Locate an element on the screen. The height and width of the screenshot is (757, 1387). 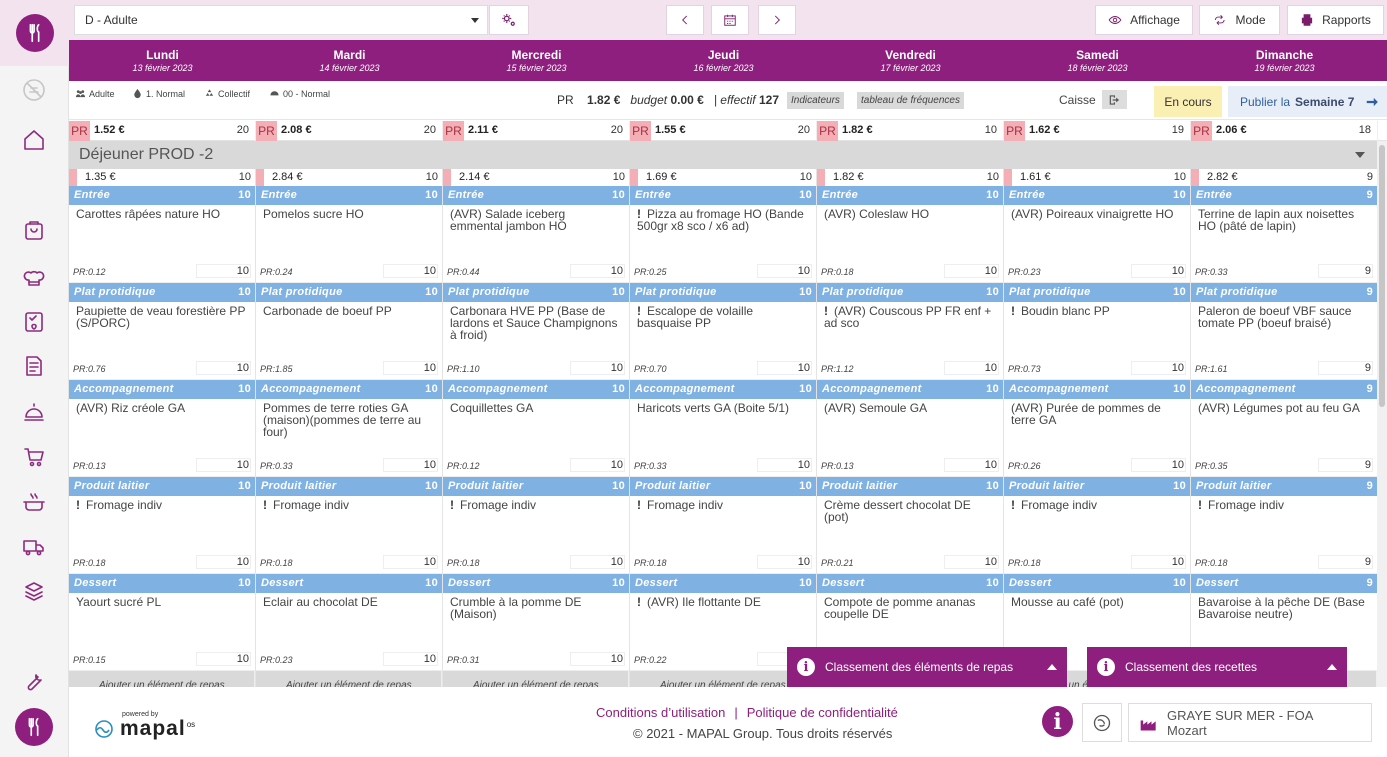
recipe-cell: (AVR) Poireaux vinaigrette HO PR:0.23 10 is located at coordinates (1097, 244).